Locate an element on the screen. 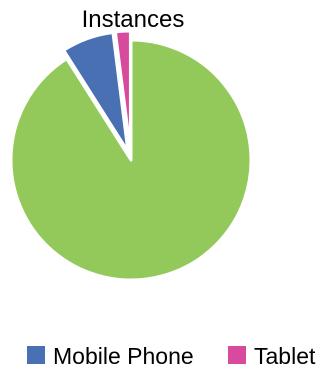 The image size is (329, 370). legend-label-tablet: Tablet is located at coordinates (285, 356).